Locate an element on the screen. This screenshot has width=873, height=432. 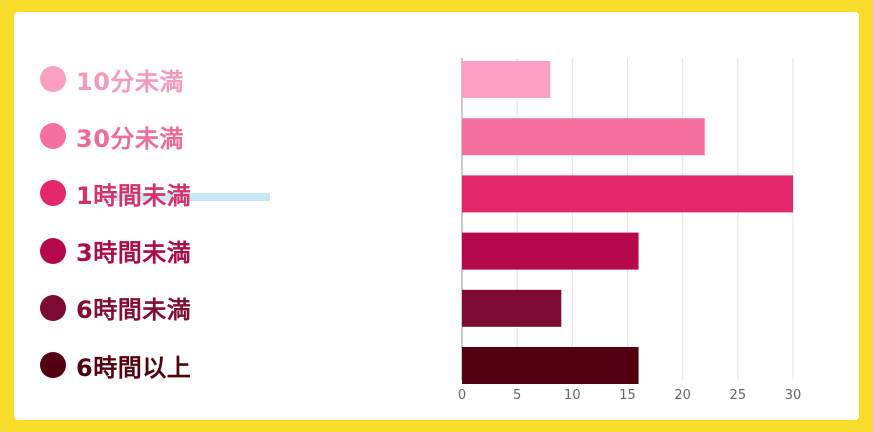
x-tick-label: 20 is located at coordinates (682, 395).